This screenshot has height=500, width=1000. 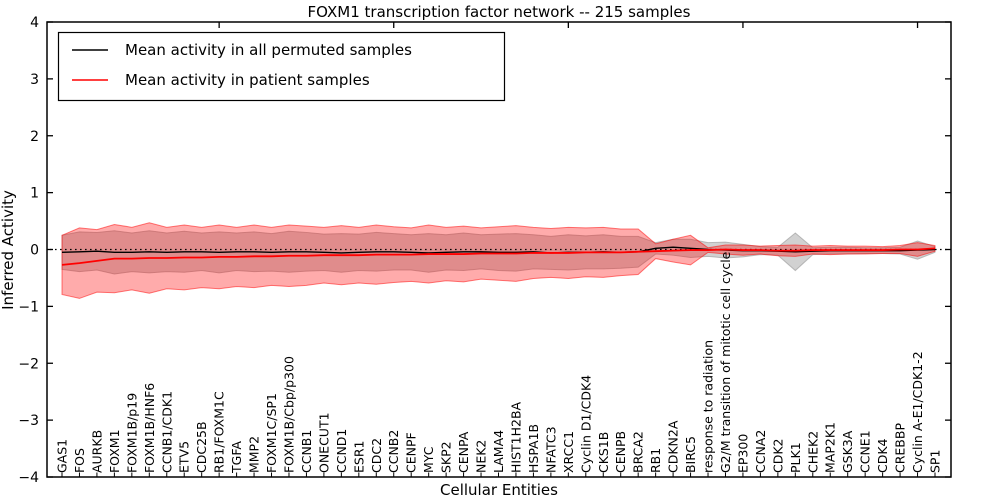 What do you see at coordinates (550, 449) in the screenshot?
I see `x-tick-label: NFATC3` at bounding box center [550, 449].